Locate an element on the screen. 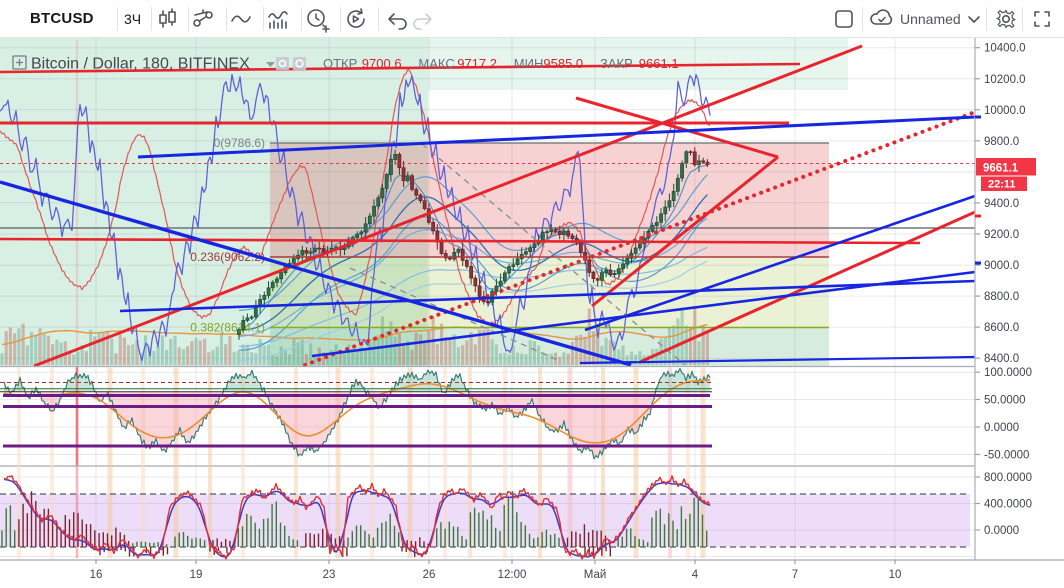 The width and height of the screenshot is (1064, 588). svg-text: ЗАКР is located at coordinates (616, 63).